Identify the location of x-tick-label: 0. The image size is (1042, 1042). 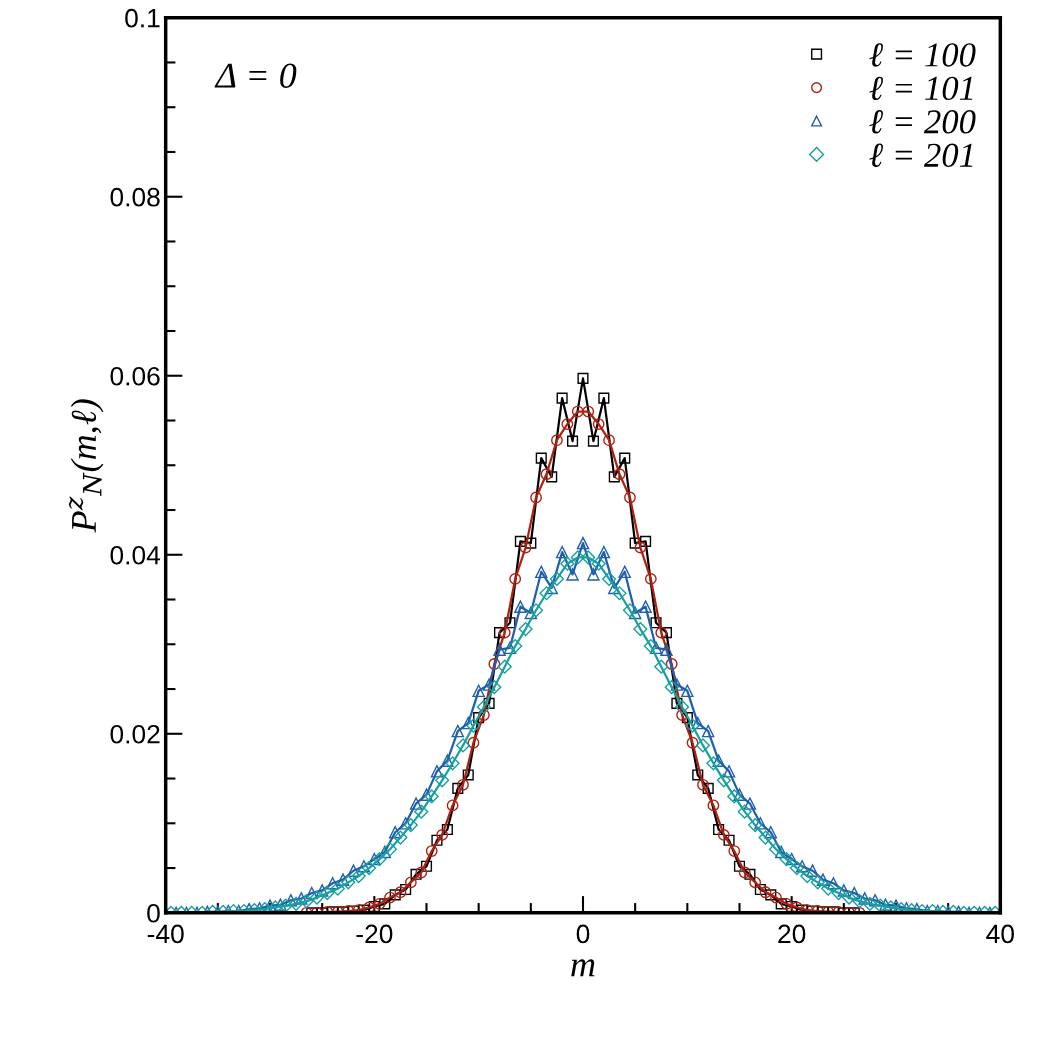
(583, 934).